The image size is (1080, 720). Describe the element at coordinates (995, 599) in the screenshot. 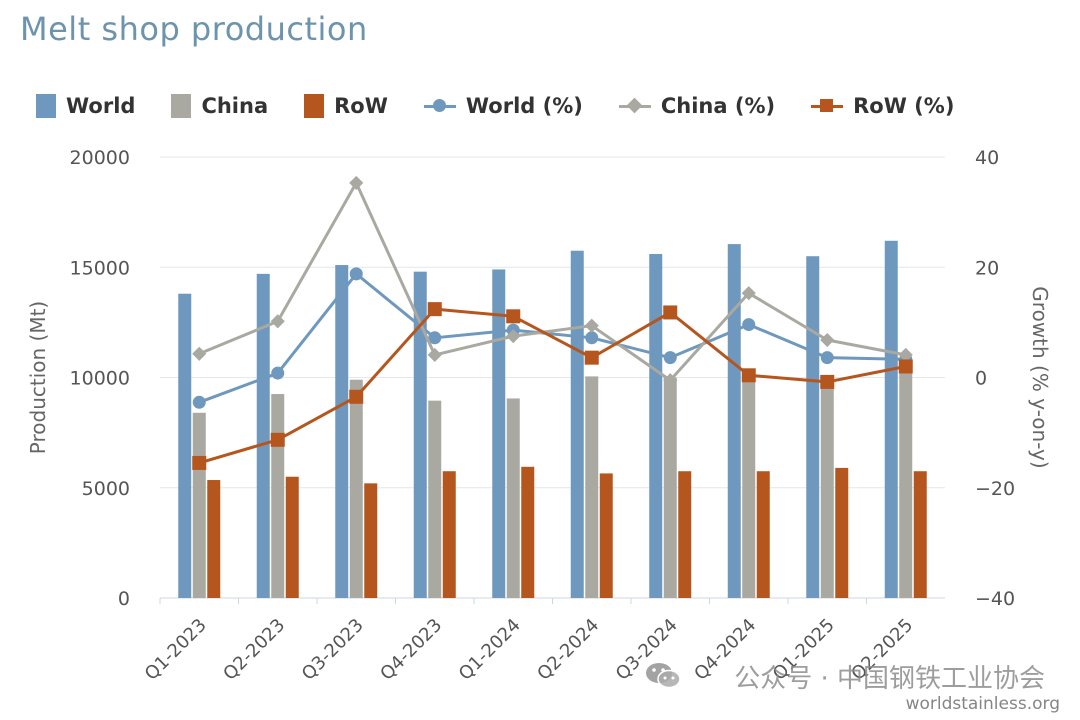

I see `y2-tick-label: −40` at that location.